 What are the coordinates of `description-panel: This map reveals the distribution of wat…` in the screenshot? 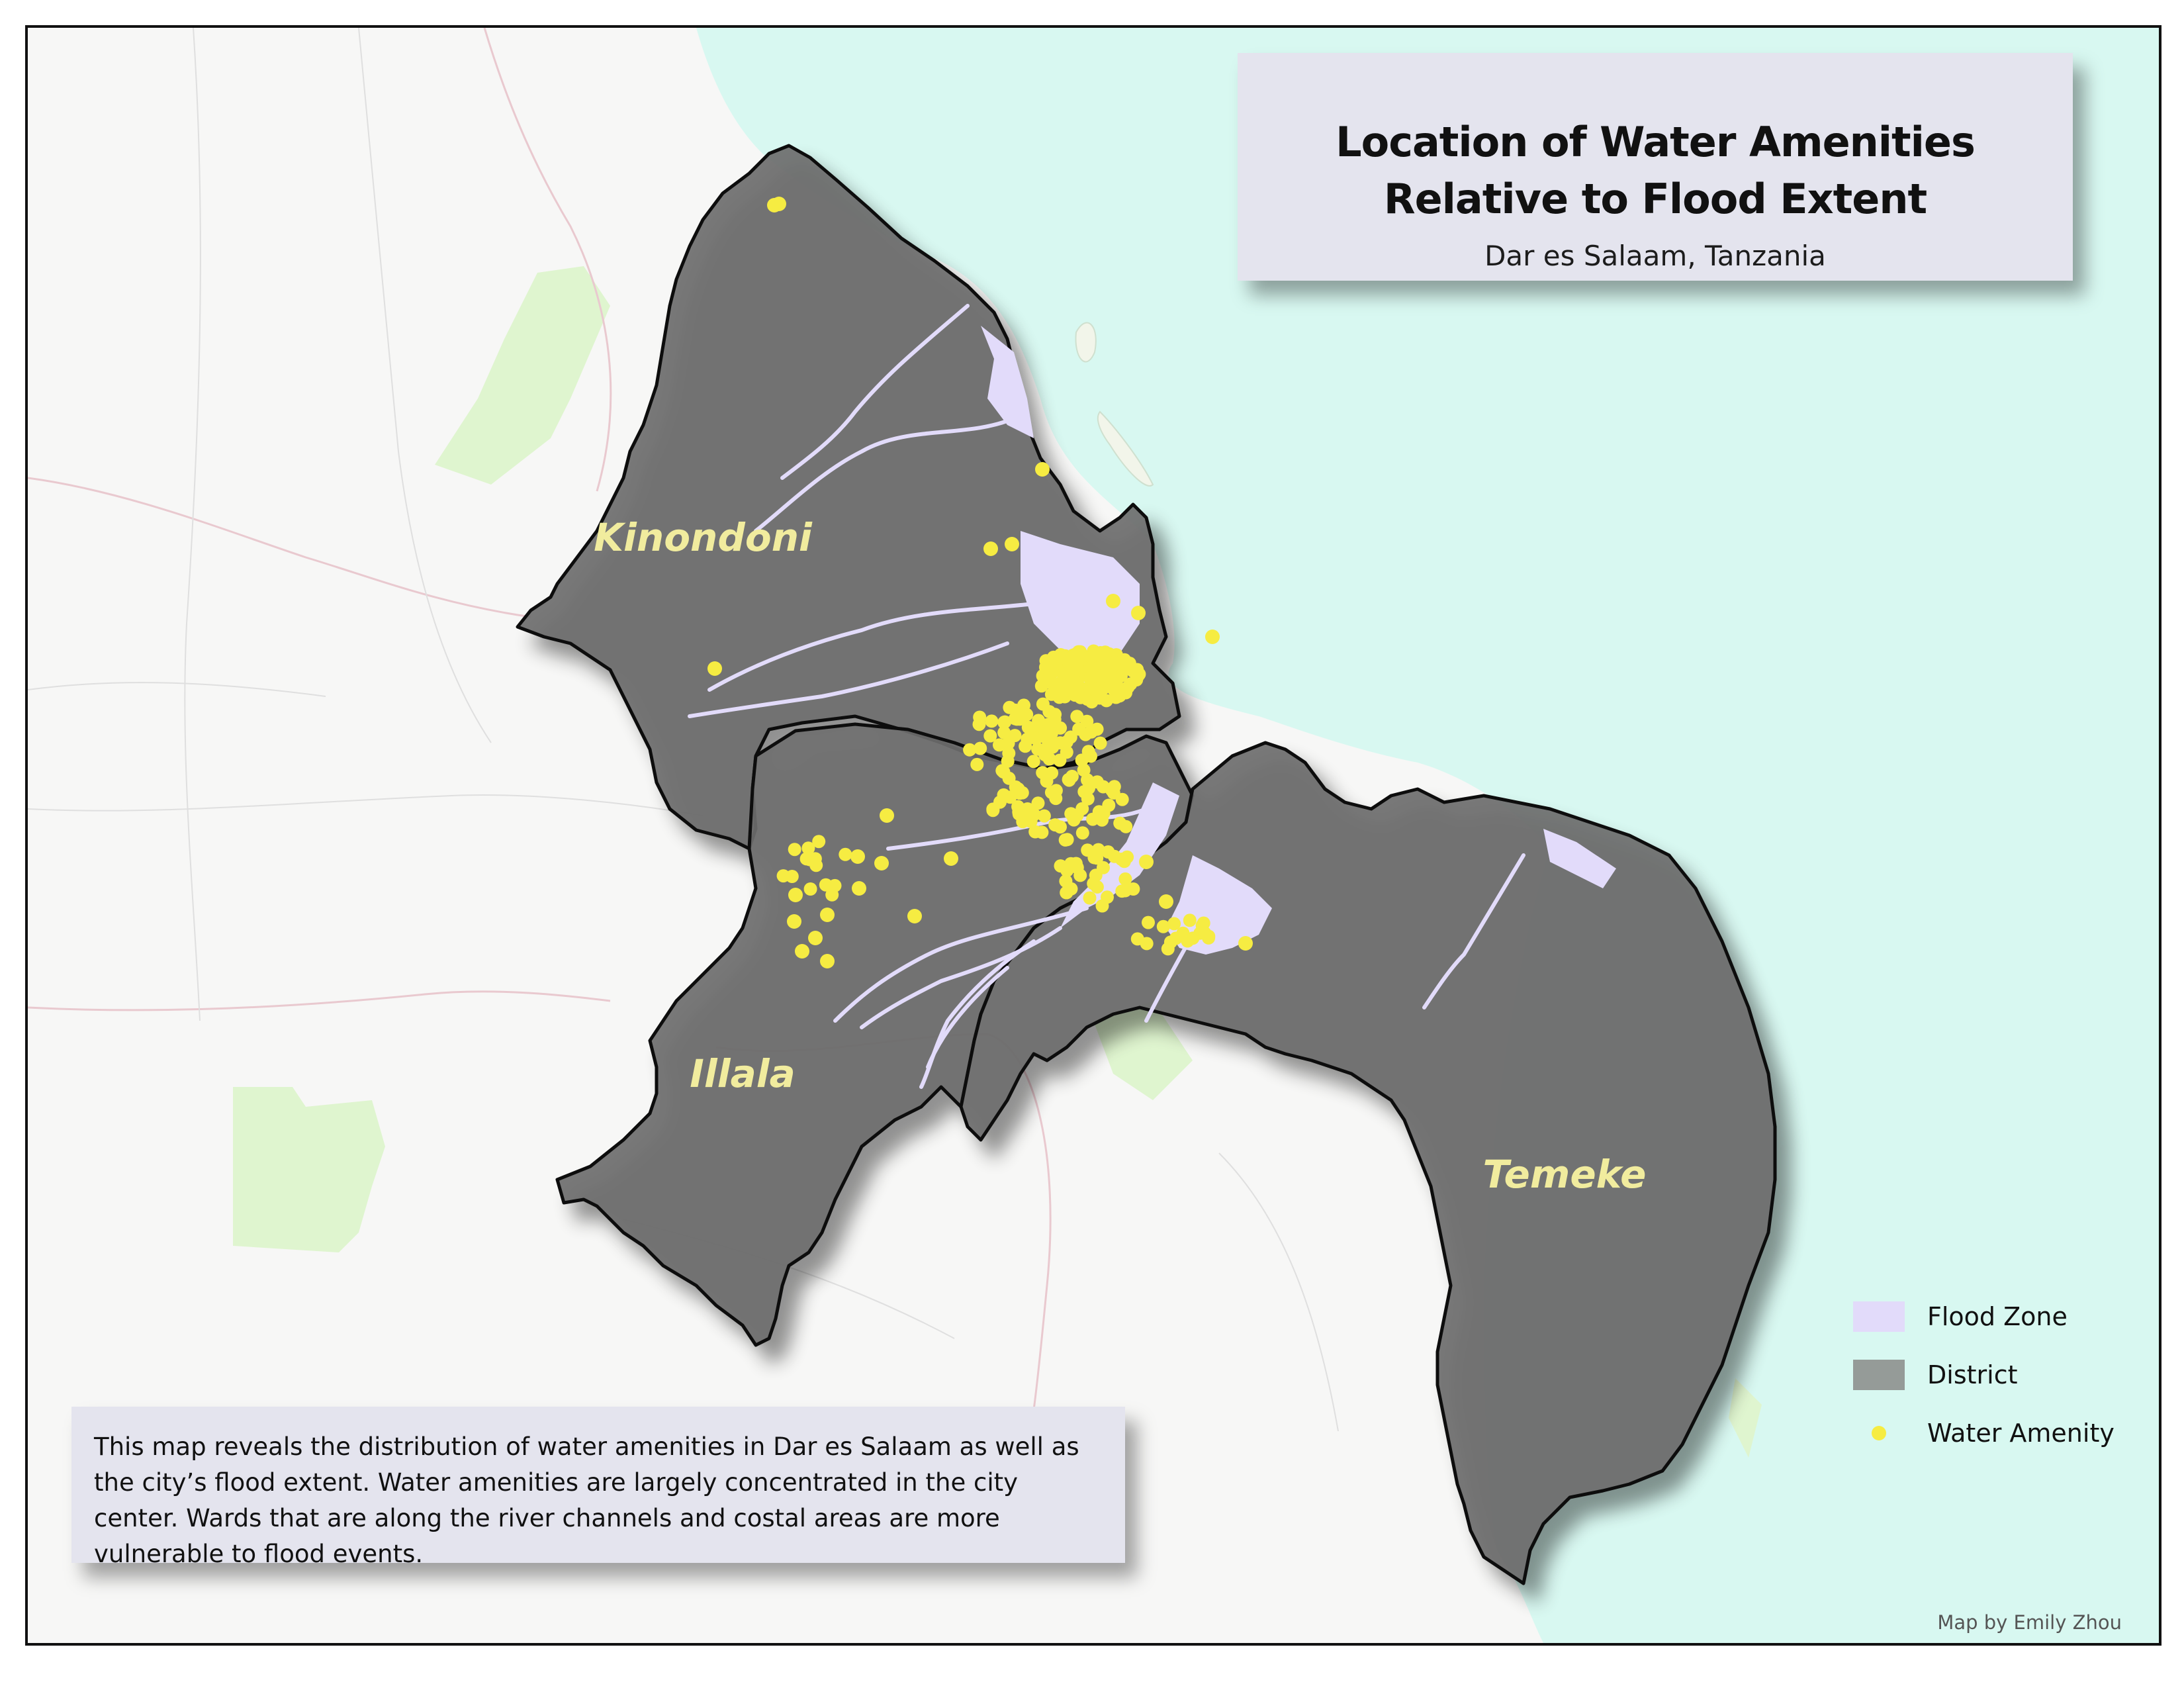 It's located at (598, 1487).